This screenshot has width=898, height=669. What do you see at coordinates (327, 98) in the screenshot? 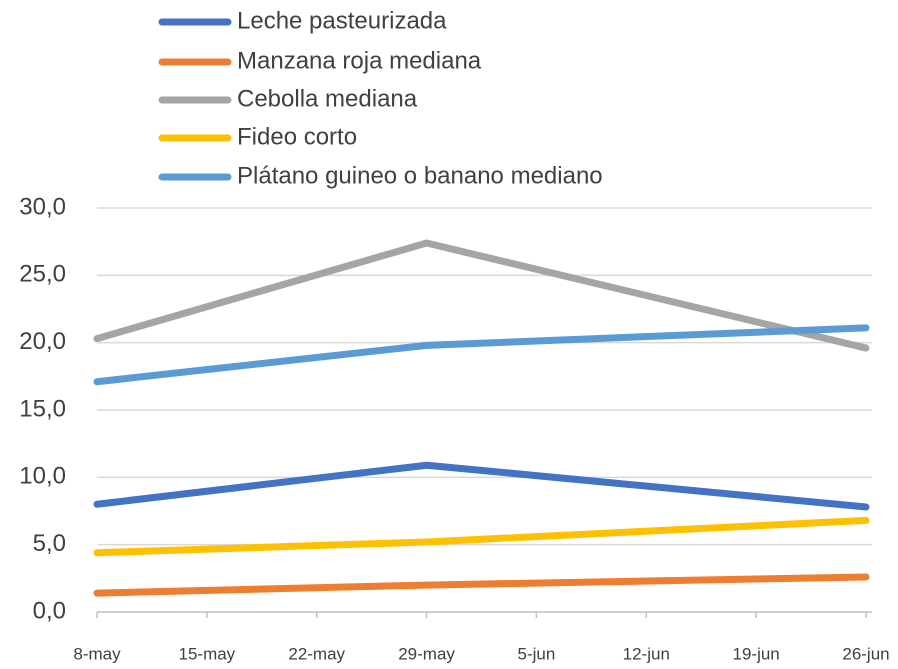
I see `legend-label: Cebolla mediana` at bounding box center [327, 98].